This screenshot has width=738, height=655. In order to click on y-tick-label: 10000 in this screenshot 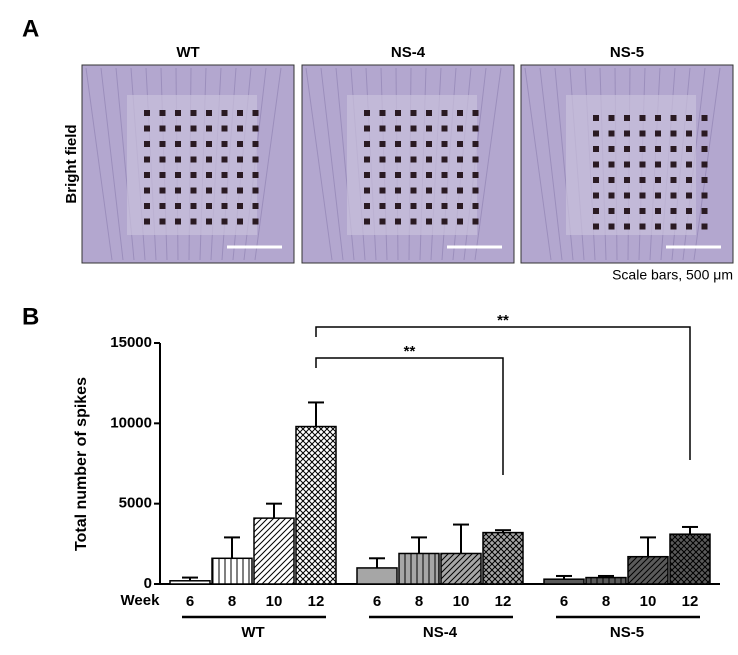, I will do `click(131, 422)`.